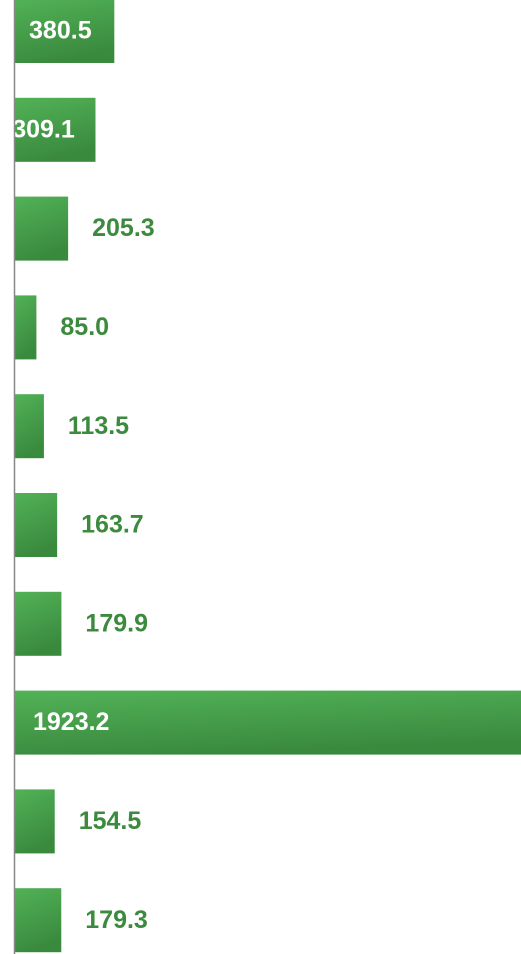 Image resolution: width=521 pixels, height=954 pixels. Describe the element at coordinates (98, 426) in the screenshot. I see `value-label: 113.5` at that location.